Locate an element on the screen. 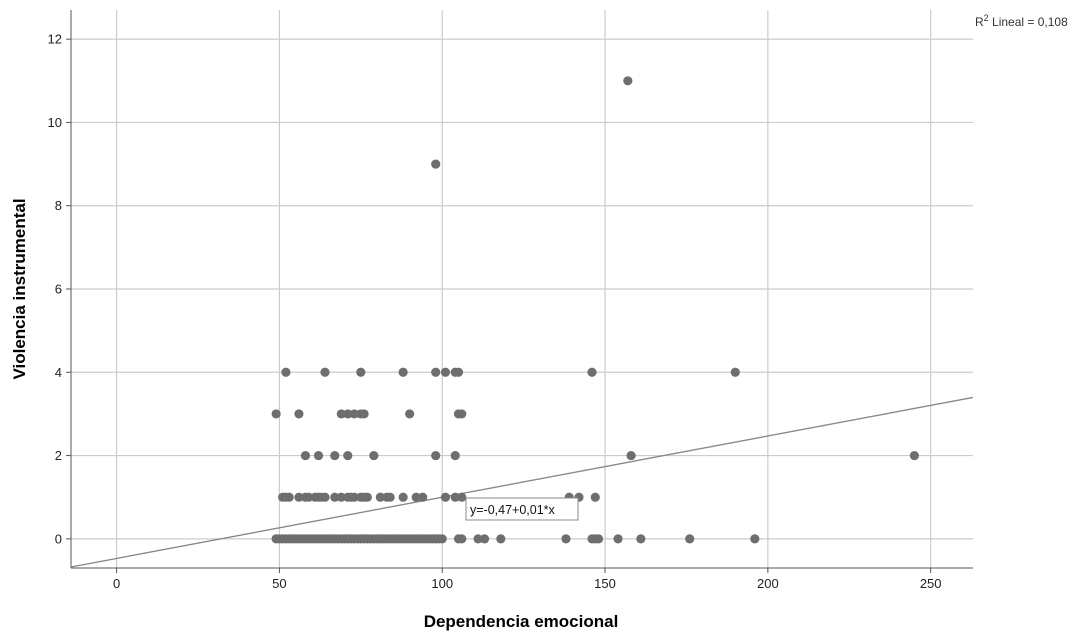 The width and height of the screenshot is (1087, 632). x-tick-label: 150 is located at coordinates (605, 583).